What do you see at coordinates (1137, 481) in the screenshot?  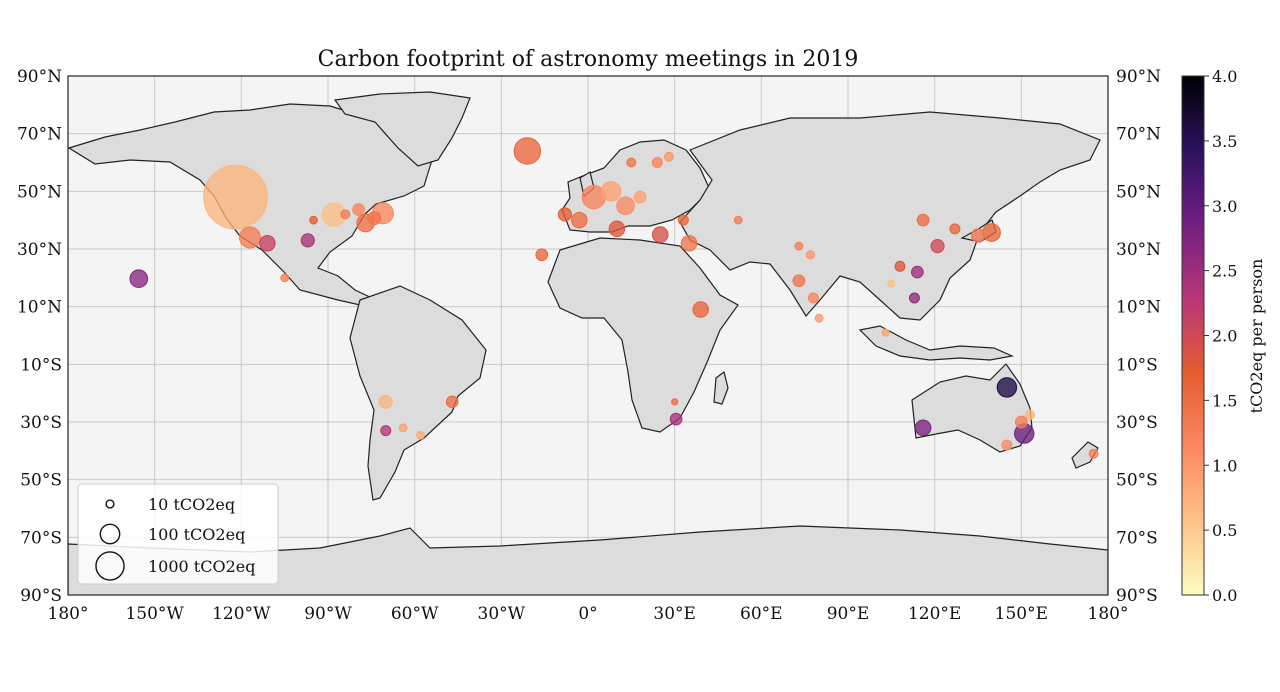 I see `y-tick-label-right: 50°S` at bounding box center [1137, 481].